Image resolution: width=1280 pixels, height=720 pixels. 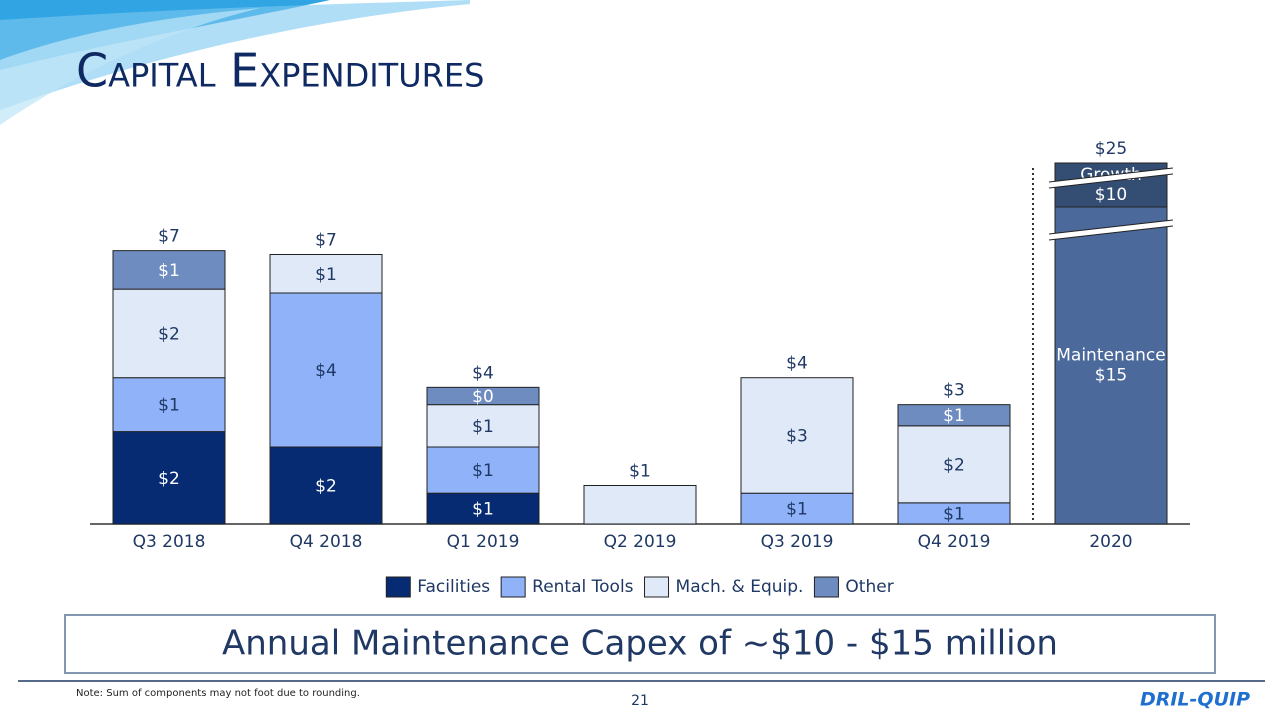 What do you see at coordinates (1195, 700) in the screenshot?
I see `logo: DRIL-QUIP` at bounding box center [1195, 700].